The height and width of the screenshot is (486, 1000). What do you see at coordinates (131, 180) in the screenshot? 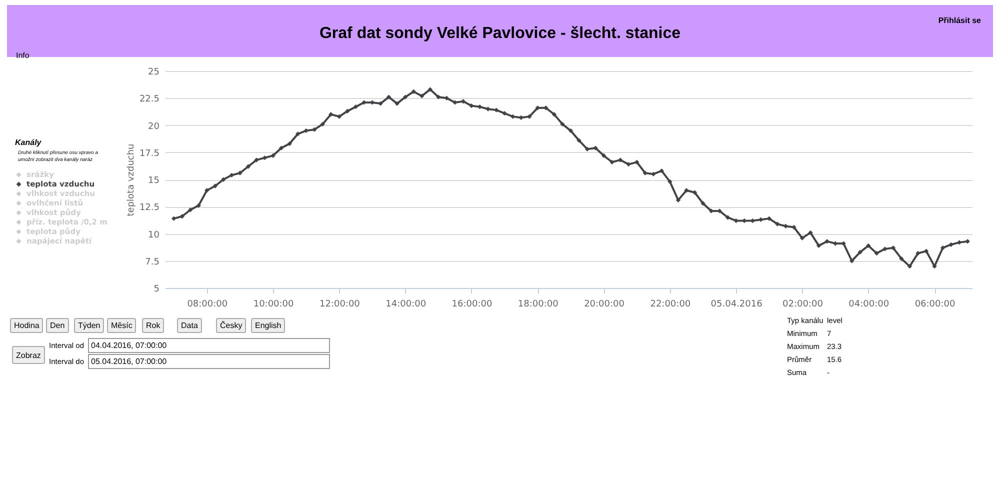
I see `y-axis-title: teplota vzduchu` at bounding box center [131, 180].